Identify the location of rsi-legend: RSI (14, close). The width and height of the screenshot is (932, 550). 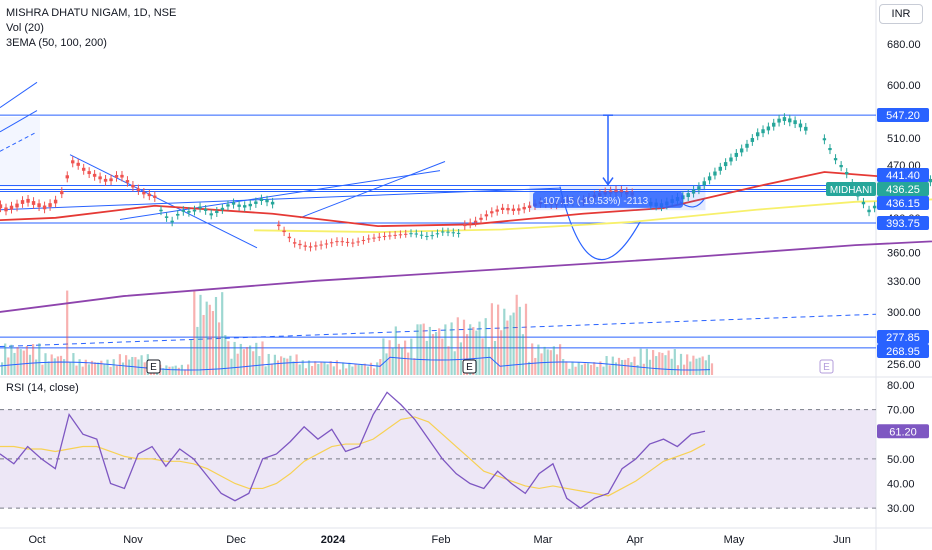
(42, 388).